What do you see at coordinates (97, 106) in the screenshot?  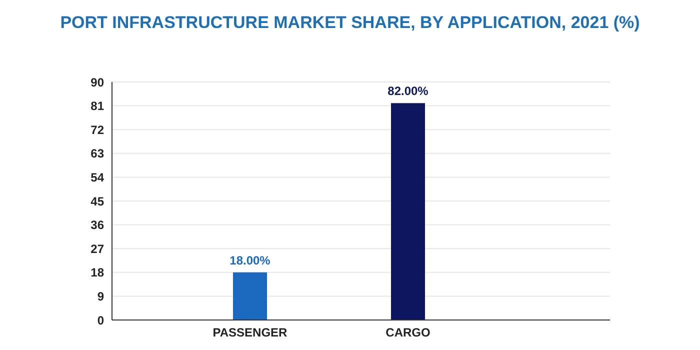 I see `y-tick-label: 81` at bounding box center [97, 106].